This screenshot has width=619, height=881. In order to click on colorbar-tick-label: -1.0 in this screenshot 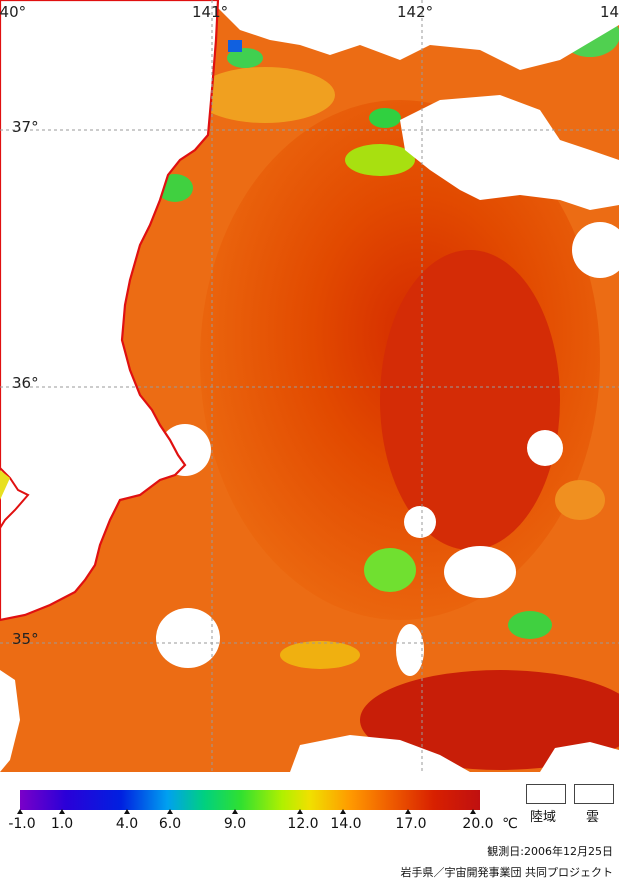, I will do `click(22, 824)`.